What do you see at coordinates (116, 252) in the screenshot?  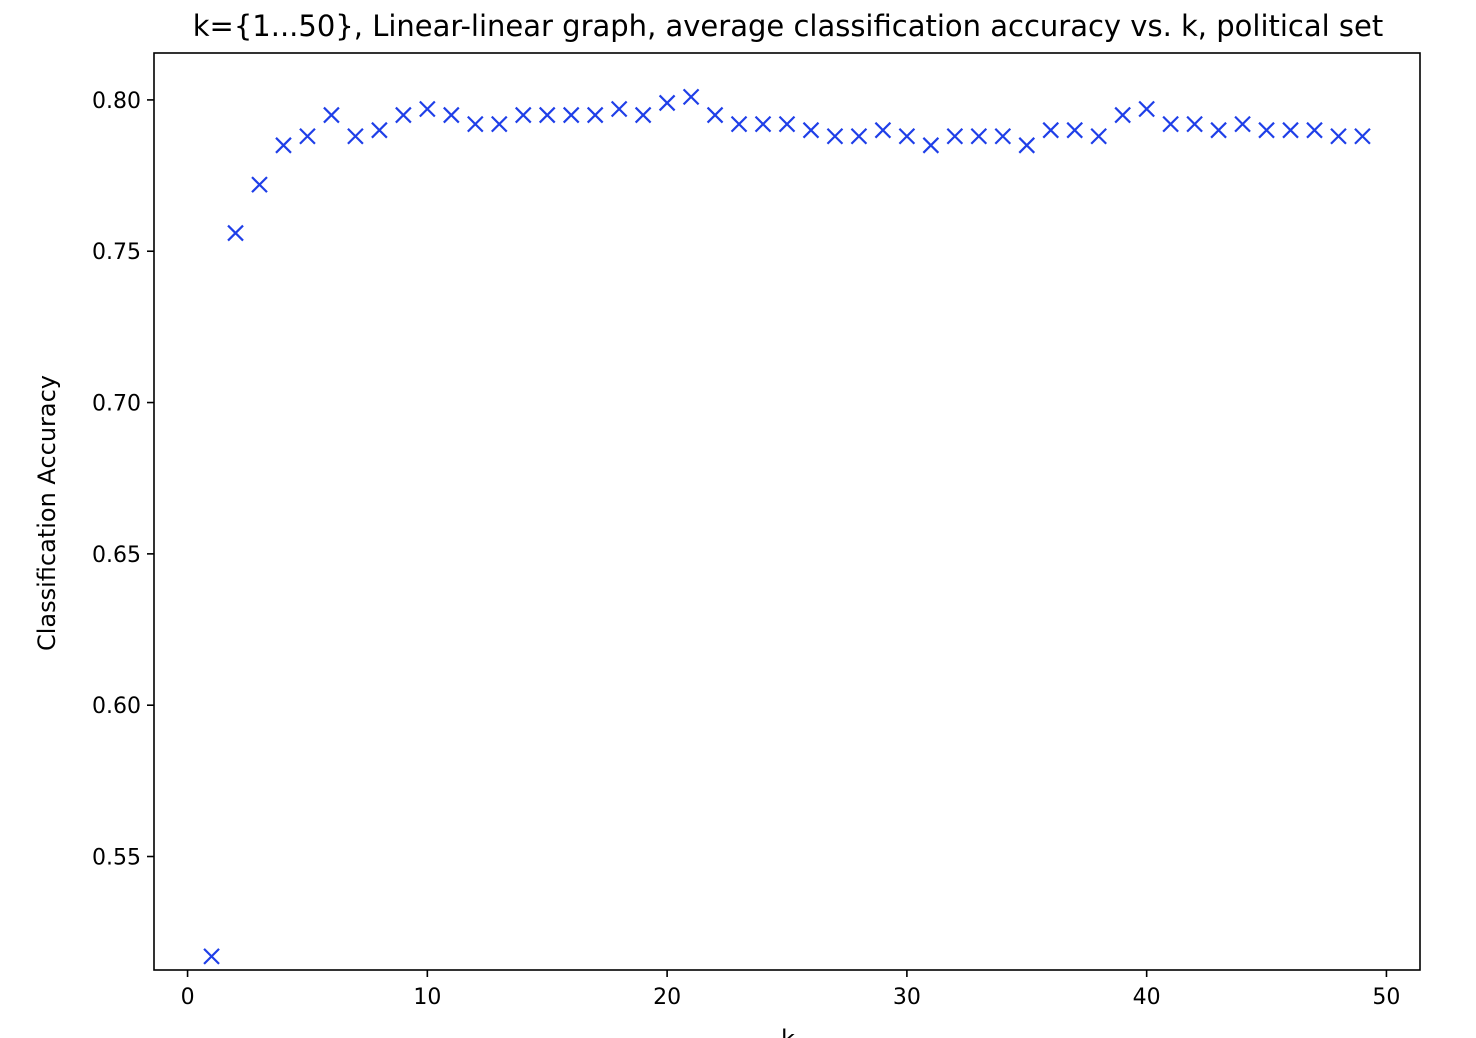 I see `y-tick-label: 0.75` at bounding box center [116, 252].